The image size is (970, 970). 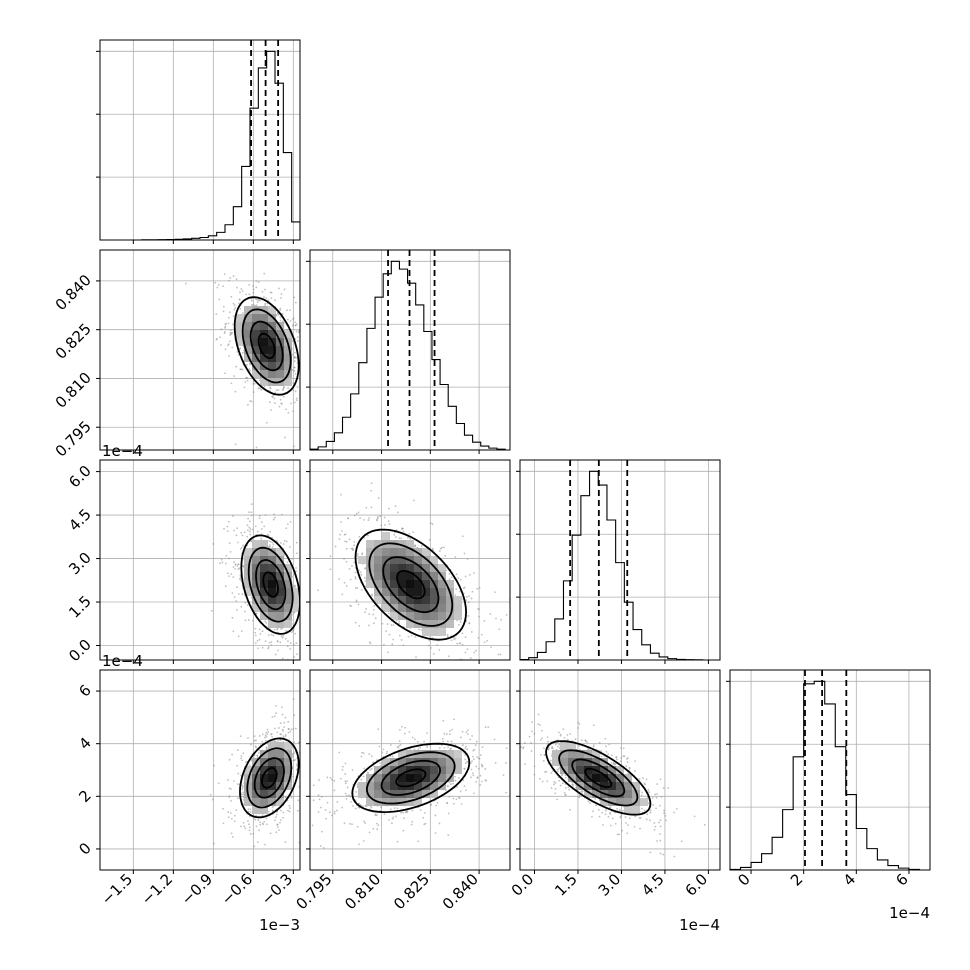 I want to click on histogram-step, so click(x=407, y=355).